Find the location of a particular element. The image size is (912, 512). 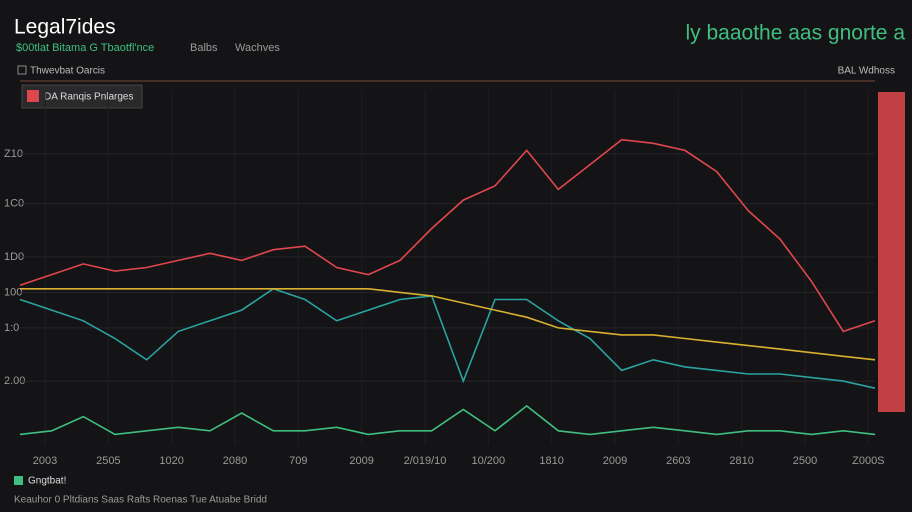

y-tick-label: 1C0 is located at coordinates (14, 204).